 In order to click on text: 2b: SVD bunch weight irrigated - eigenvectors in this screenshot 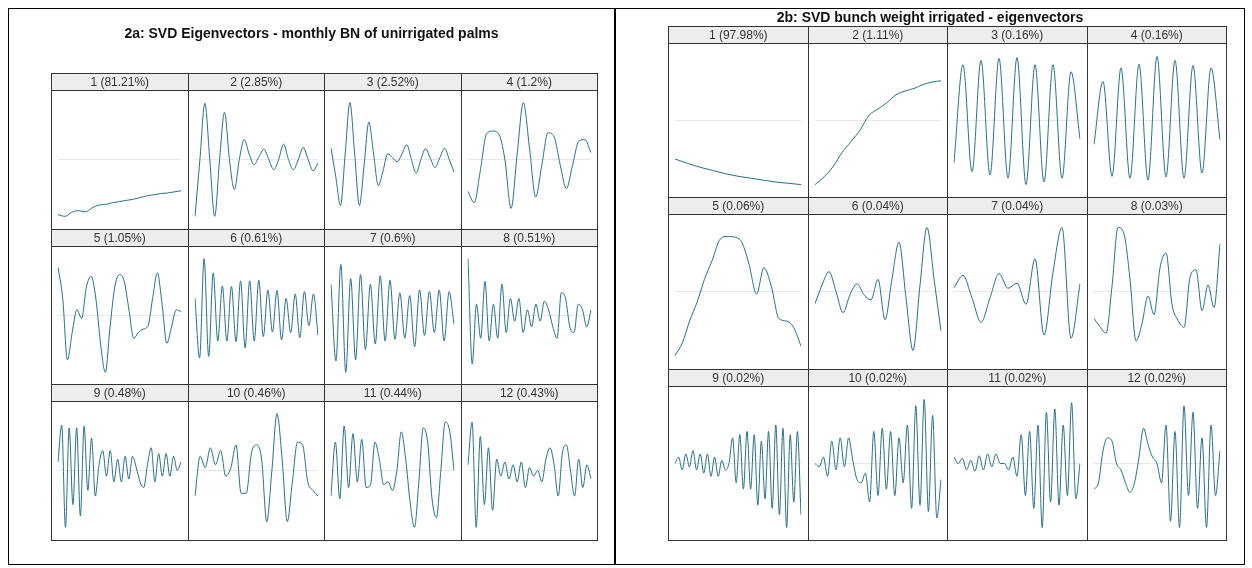, I will do `click(930, 17)`.